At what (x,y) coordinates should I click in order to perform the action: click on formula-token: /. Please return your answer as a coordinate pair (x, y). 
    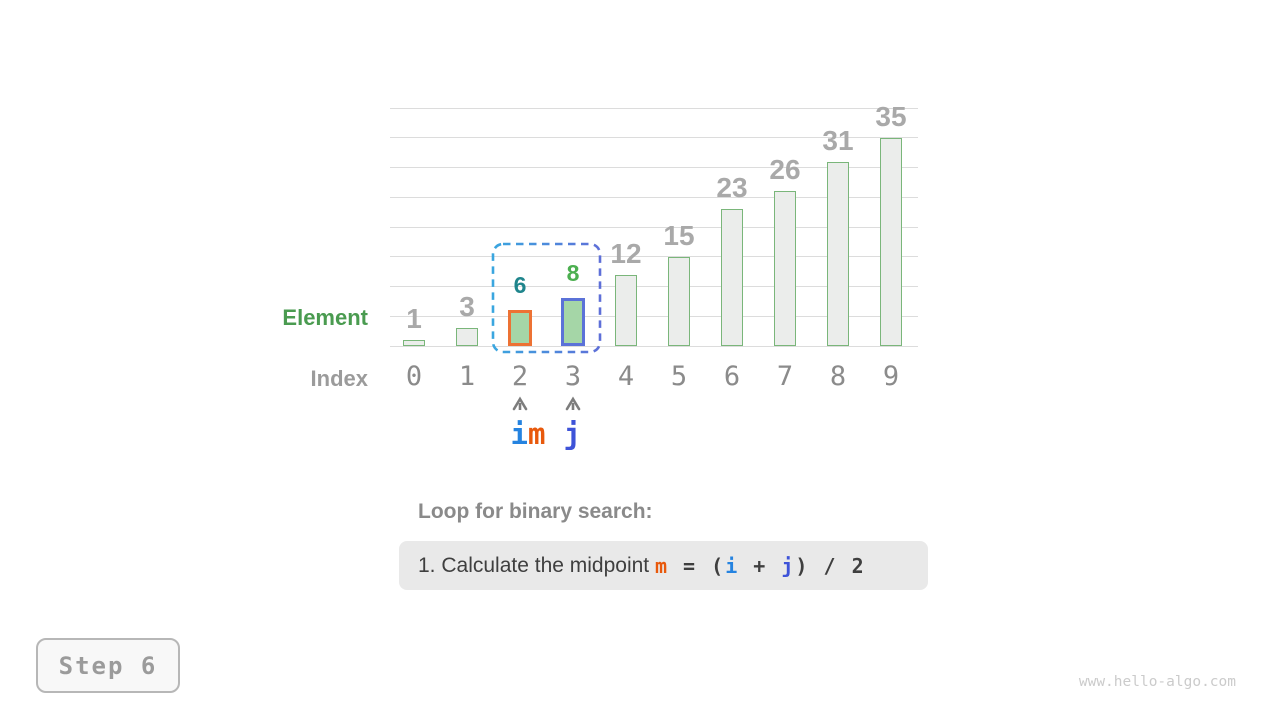
    Looking at the image, I should click on (830, 565).